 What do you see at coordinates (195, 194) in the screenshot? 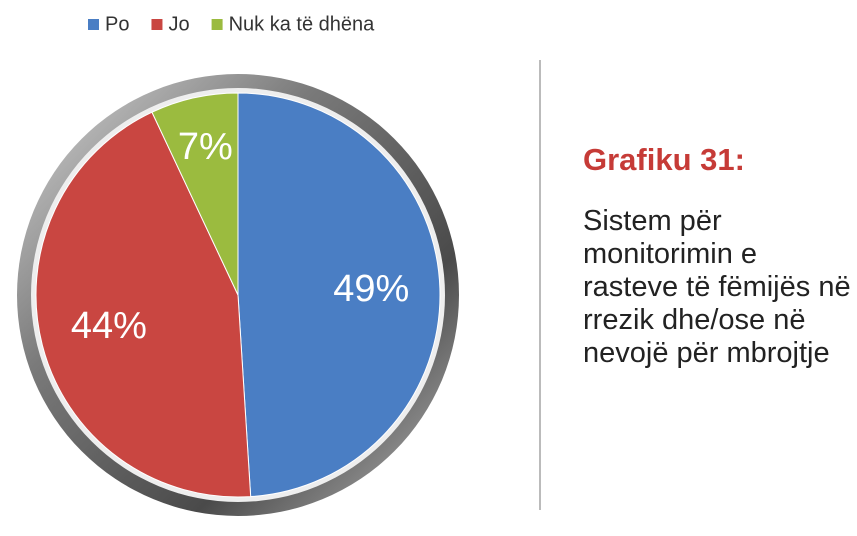
I see `pie-slice` at bounding box center [195, 194].